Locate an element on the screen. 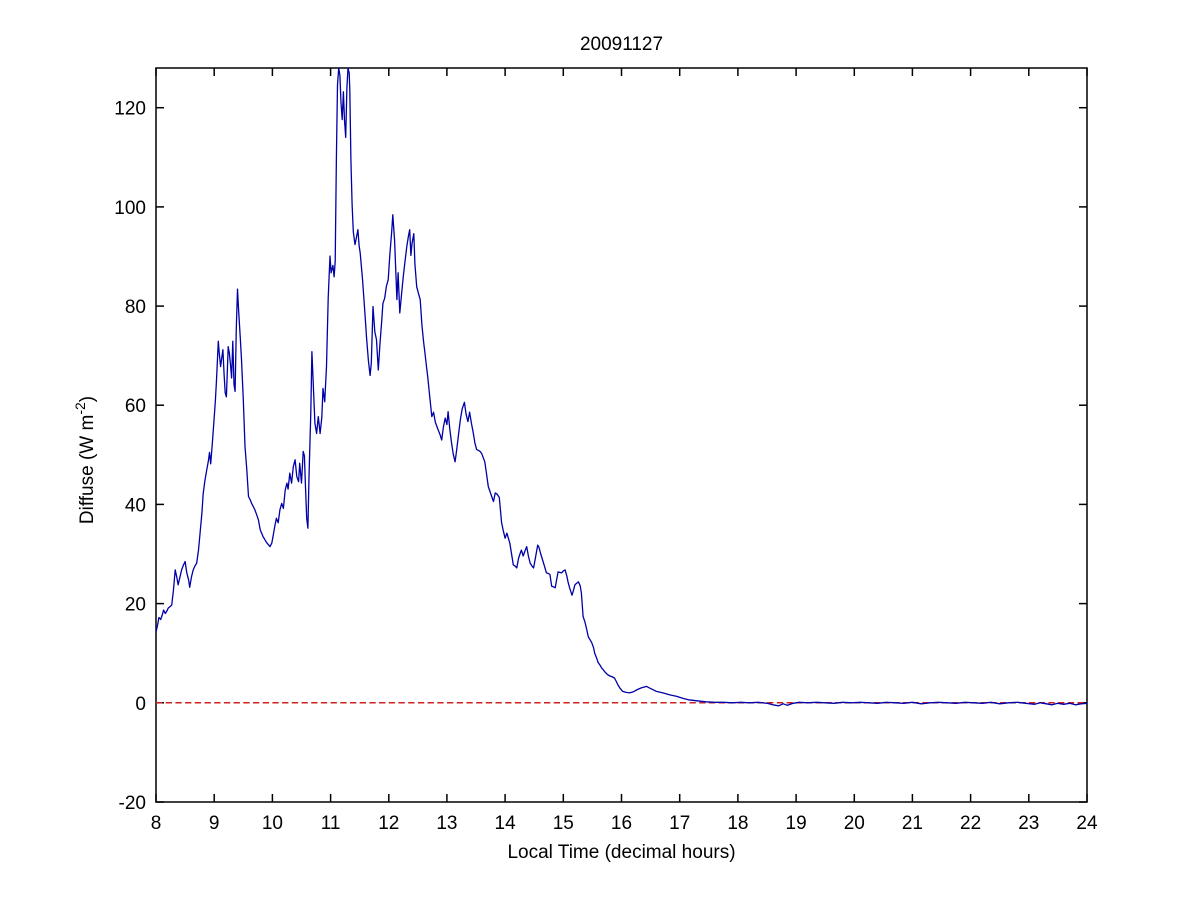  y-tick-label: 80 is located at coordinates (135, 307).